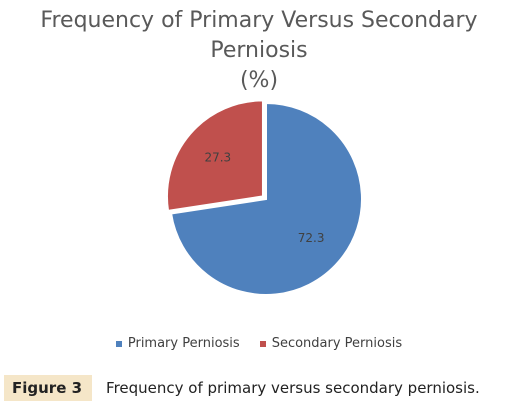 The image size is (518, 407). What do you see at coordinates (259, 80) in the screenshot?
I see `chart-title-line2: (%)` at bounding box center [259, 80].